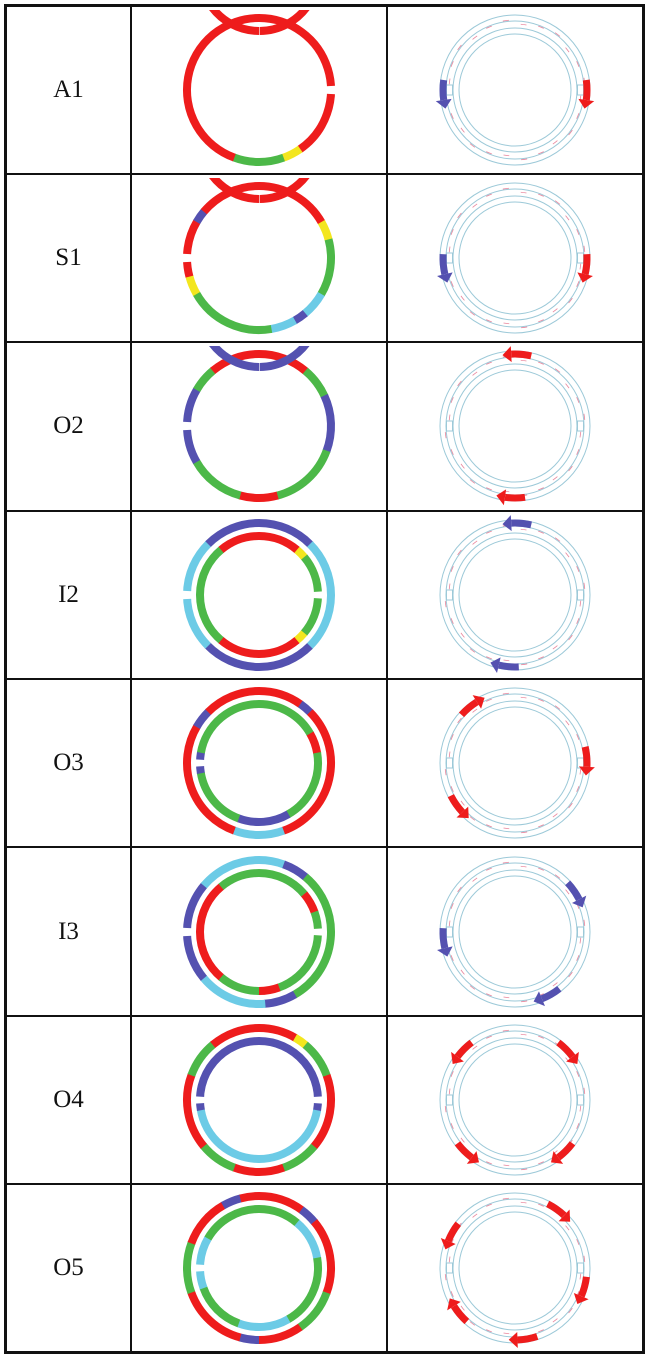 Image resolution: width=649 pixels, height=1357 pixels. Describe the element at coordinates (69, 258) in the screenshot. I see `mode-label: S1` at that location.